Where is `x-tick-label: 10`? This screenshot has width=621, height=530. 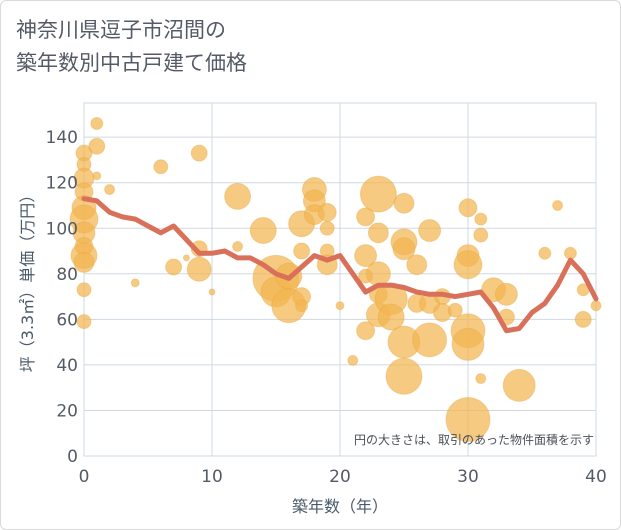
x-tick-label: 10 is located at coordinates (212, 477).